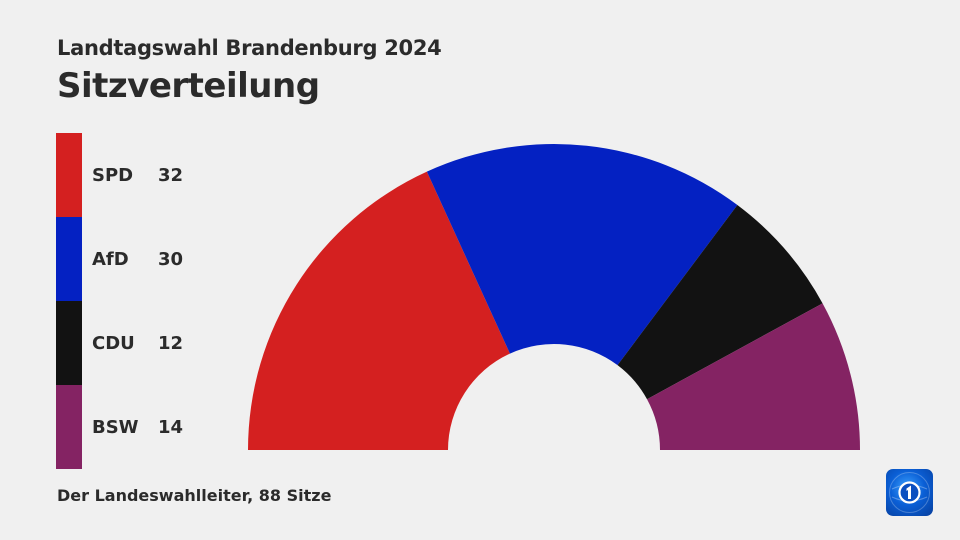  I want to click on legend-seat-count: 14, so click(171, 427).